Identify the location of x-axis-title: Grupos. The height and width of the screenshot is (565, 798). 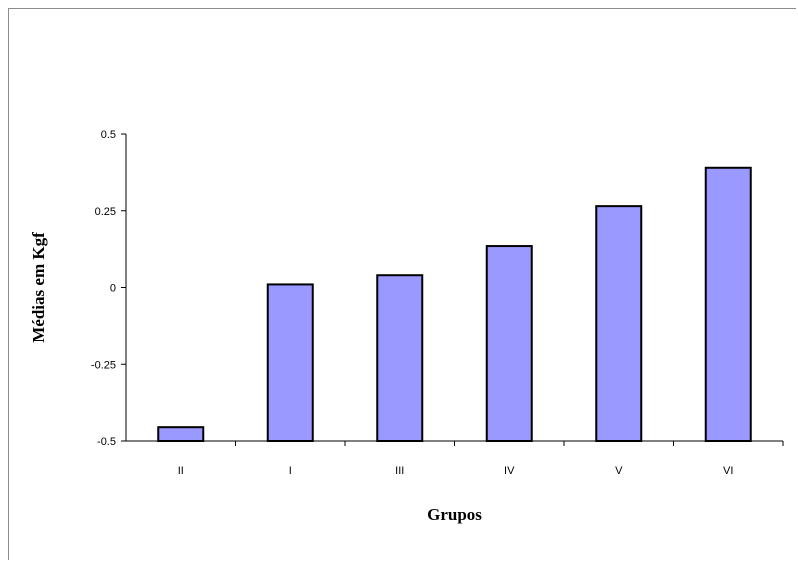
(454, 514).